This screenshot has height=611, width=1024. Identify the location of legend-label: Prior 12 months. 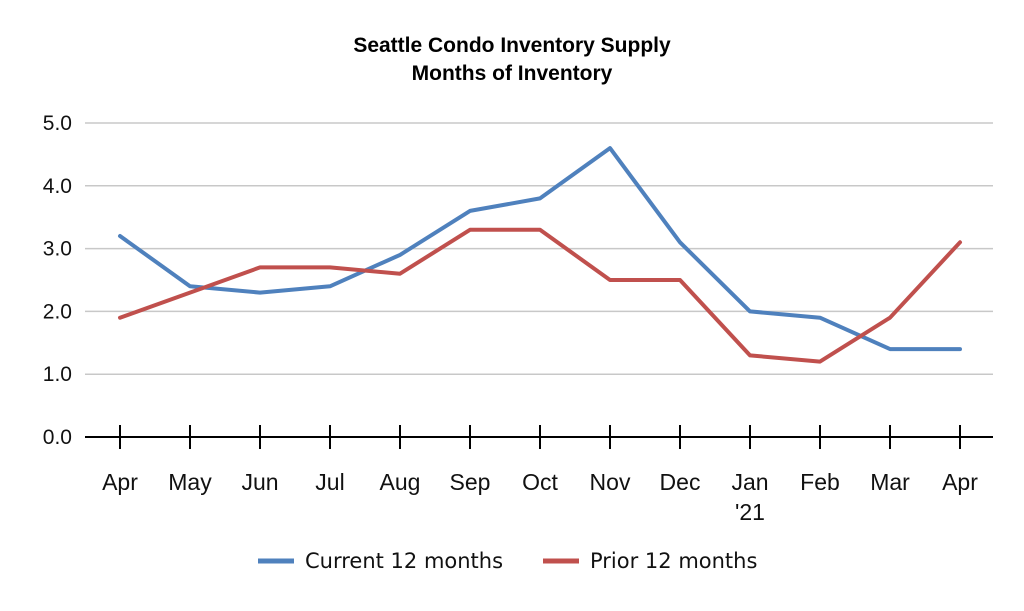
(673, 561).